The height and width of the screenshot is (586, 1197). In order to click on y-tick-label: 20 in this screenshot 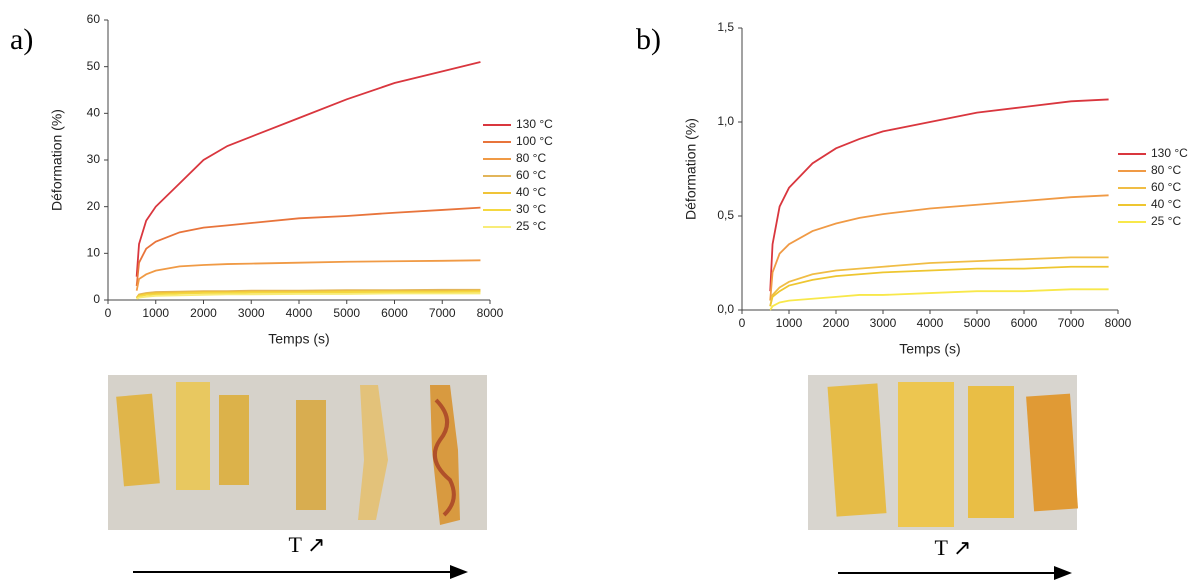, I will do `click(94, 206)`.